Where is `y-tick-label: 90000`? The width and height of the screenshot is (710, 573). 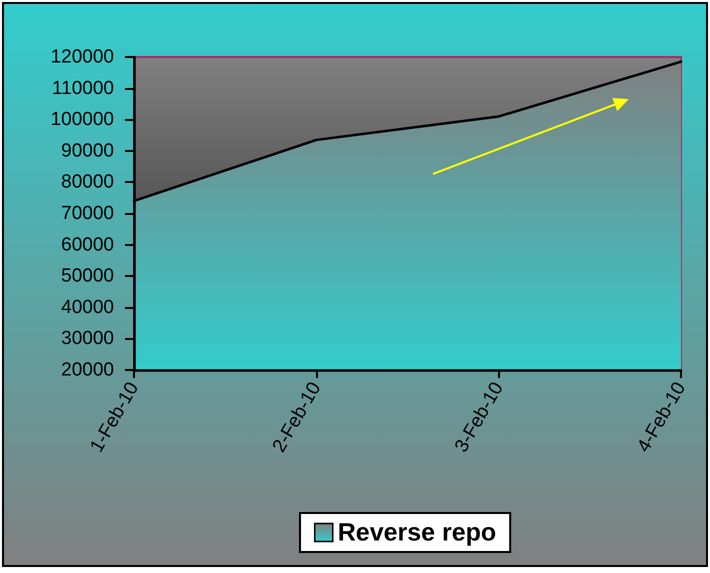
y-tick-label: 90000 is located at coordinates (87, 151).